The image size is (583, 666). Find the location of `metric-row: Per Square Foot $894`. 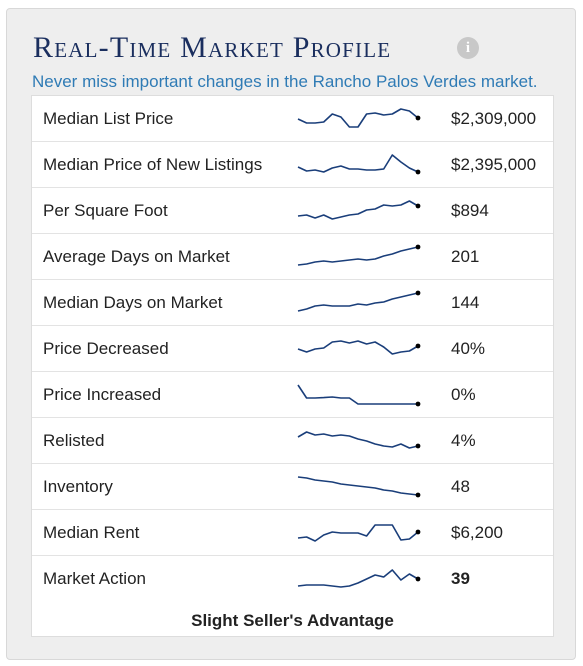

metric-row: Per Square Foot $894 is located at coordinates (292, 211).